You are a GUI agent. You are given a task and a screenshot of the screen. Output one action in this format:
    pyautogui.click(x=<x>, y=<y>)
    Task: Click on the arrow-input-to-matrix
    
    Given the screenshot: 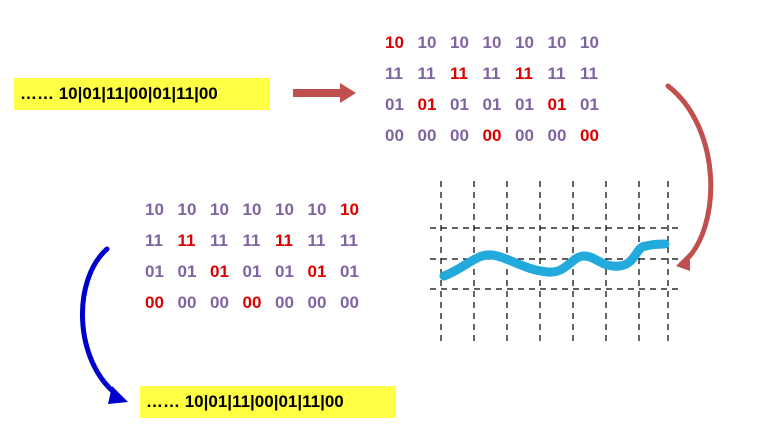 What is the action you would take?
    pyautogui.click(x=324, y=93)
    